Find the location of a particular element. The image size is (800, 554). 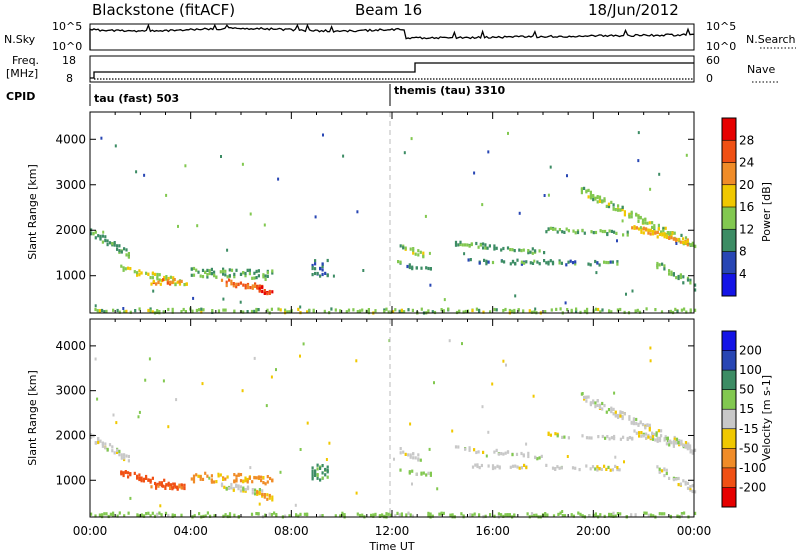

colorbar-tick-label: 4 is located at coordinates (743, 274).